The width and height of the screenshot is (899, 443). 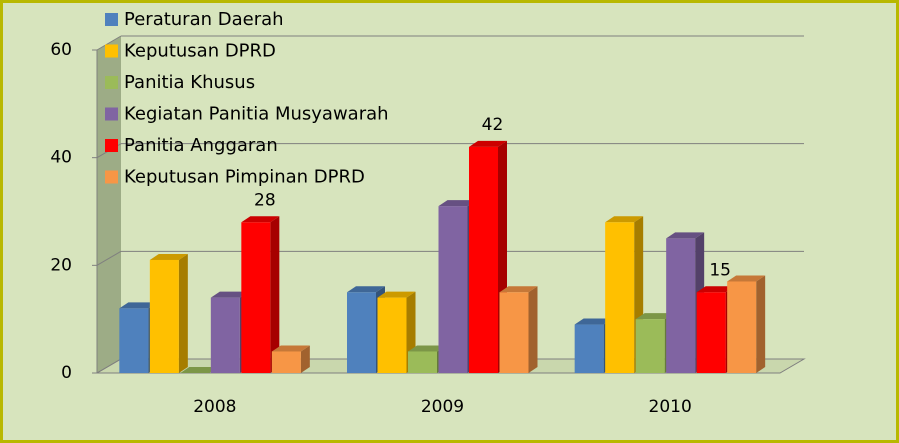 What do you see at coordinates (61, 50) in the screenshot?
I see `y-tick-label: 60` at bounding box center [61, 50].